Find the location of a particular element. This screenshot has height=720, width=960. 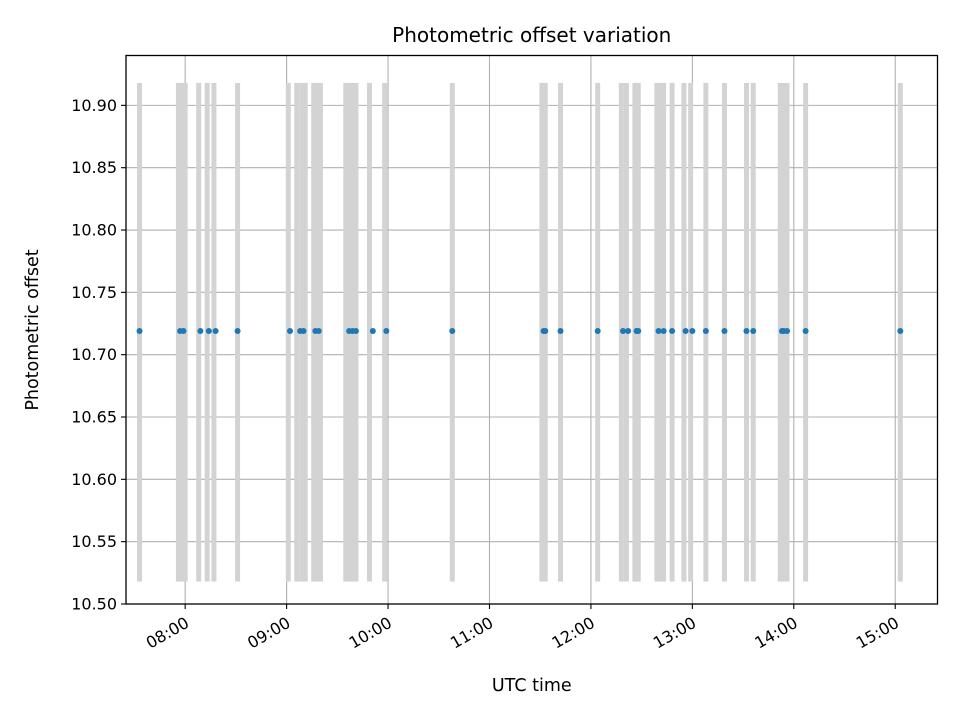

y-tick-label: 10.70 is located at coordinates (94, 354).